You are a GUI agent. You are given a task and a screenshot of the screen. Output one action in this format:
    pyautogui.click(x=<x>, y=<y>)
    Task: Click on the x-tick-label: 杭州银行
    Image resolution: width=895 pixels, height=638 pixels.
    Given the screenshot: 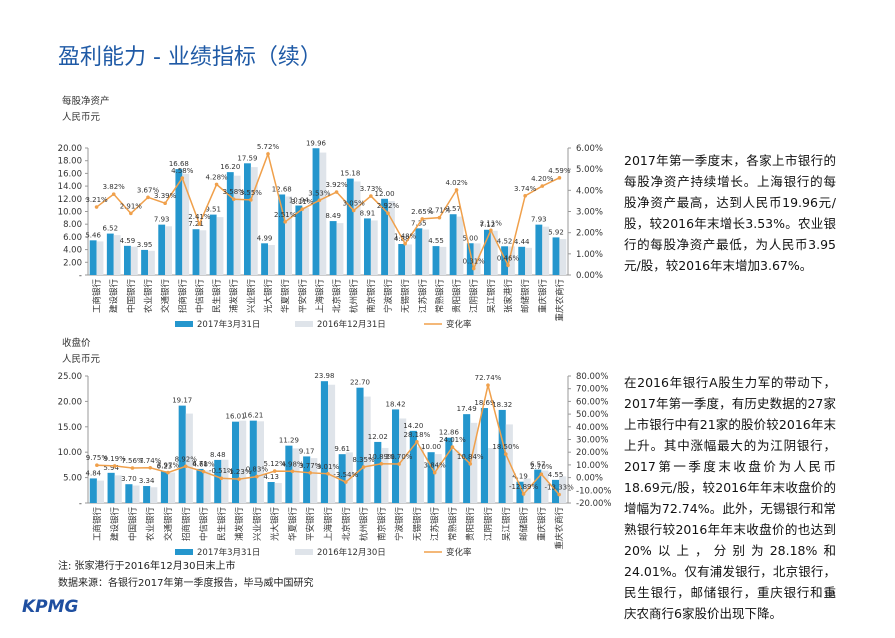 What is the action you would take?
    pyautogui.click(x=354, y=296)
    